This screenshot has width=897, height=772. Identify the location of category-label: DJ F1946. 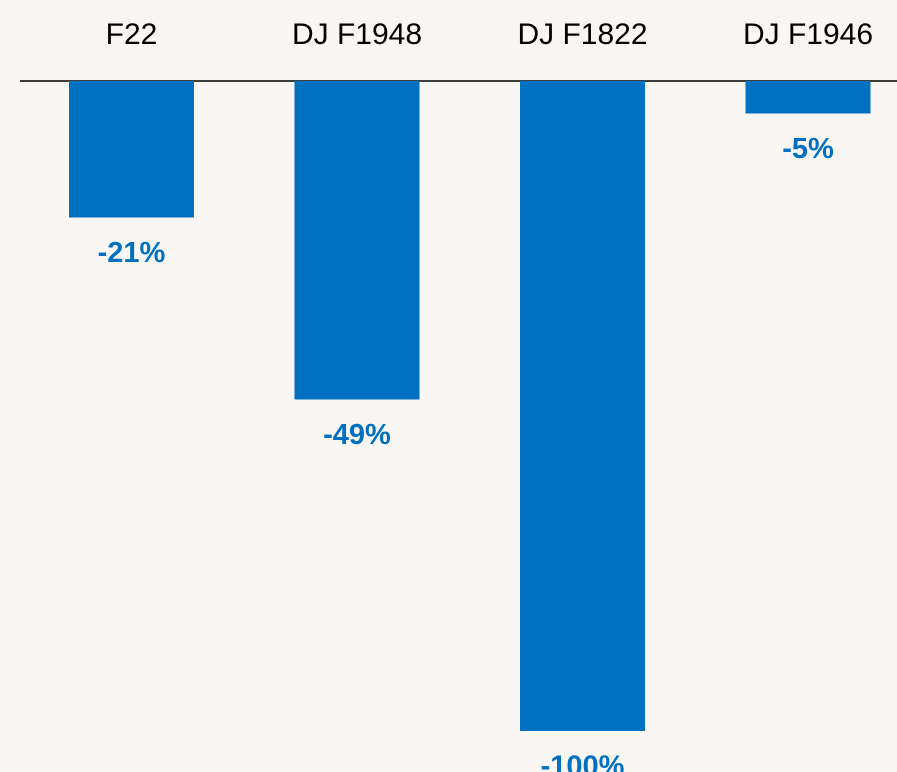
(808, 34).